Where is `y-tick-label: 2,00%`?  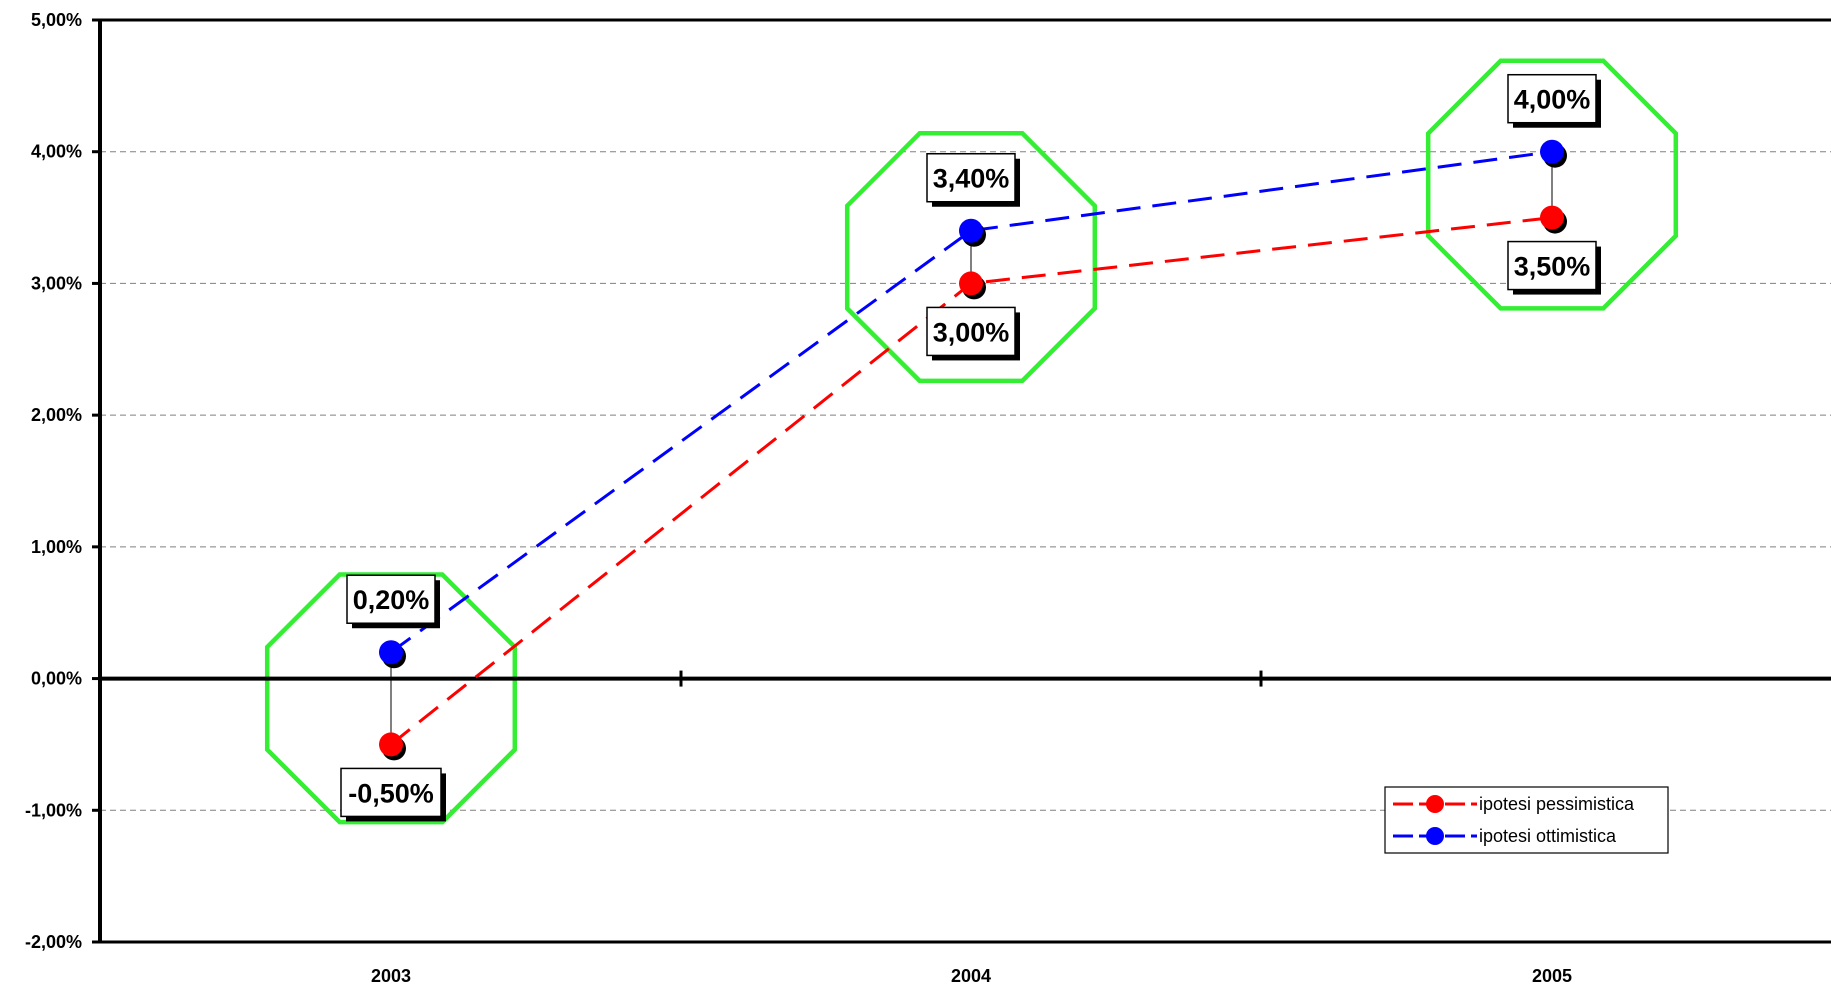 y-tick-label: 2,00% is located at coordinates (56, 415).